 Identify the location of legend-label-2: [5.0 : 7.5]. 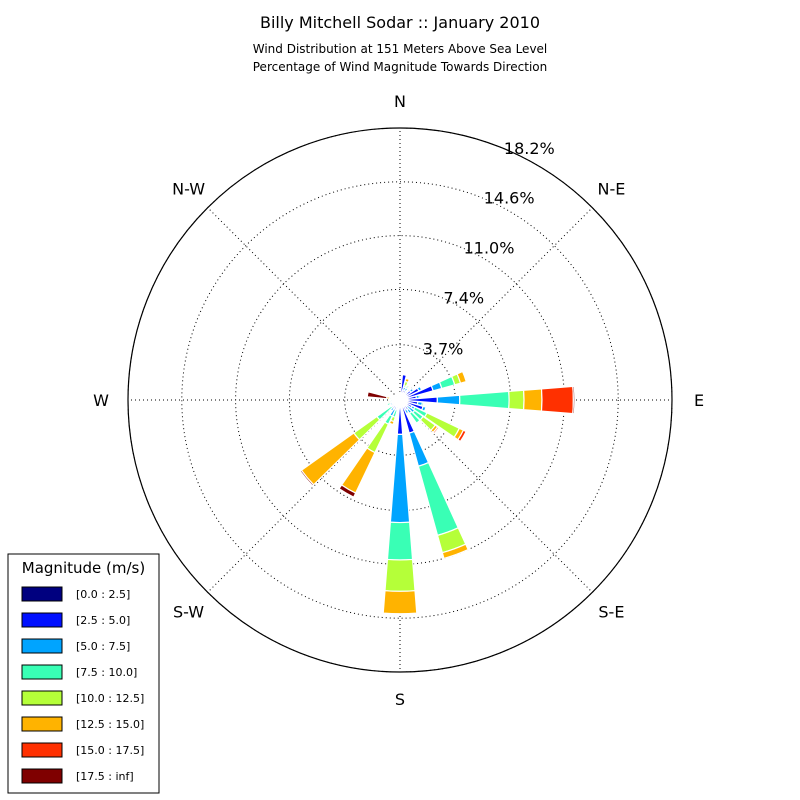
(103, 646).